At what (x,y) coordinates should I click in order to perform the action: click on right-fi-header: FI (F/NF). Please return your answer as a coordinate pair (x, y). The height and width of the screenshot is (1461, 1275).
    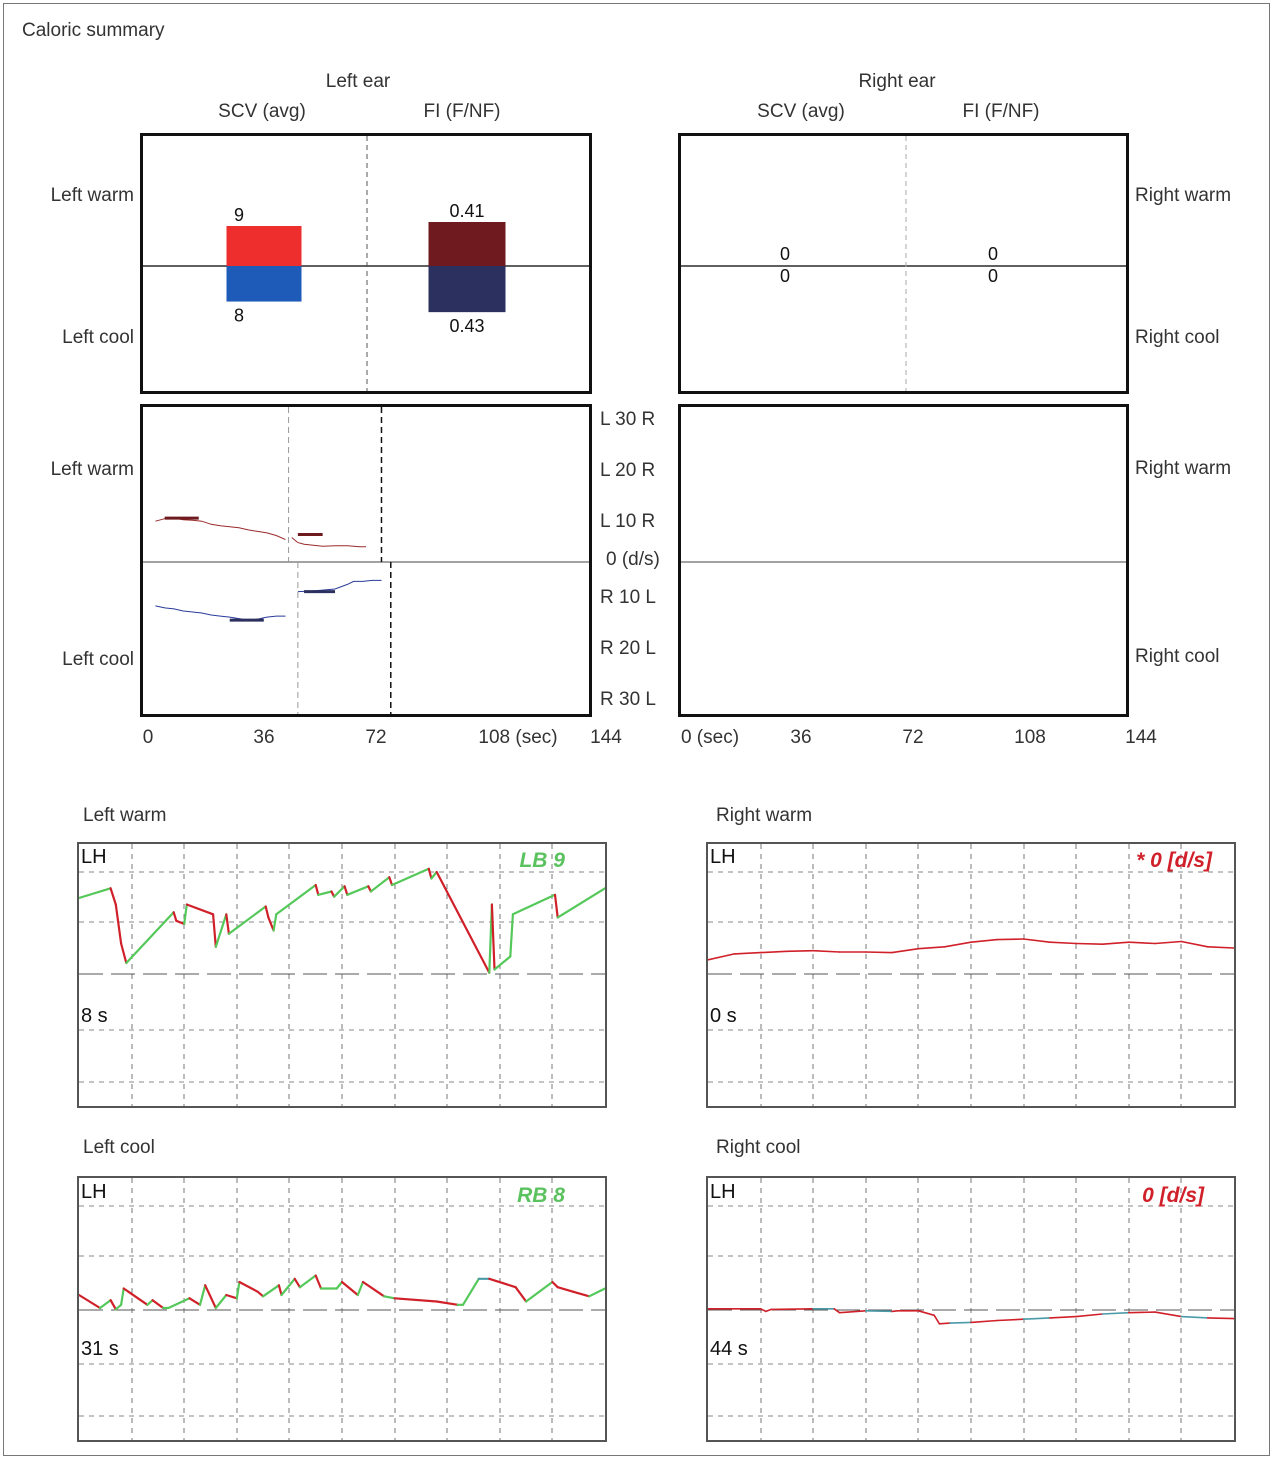
    Looking at the image, I should click on (1001, 111).